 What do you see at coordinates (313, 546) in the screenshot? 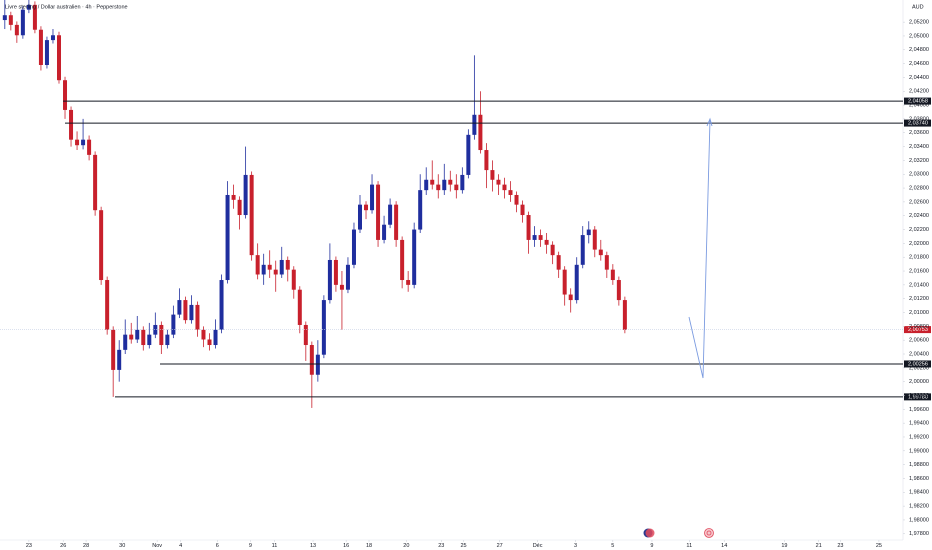
I see `x-tick-label: 13` at bounding box center [313, 546].